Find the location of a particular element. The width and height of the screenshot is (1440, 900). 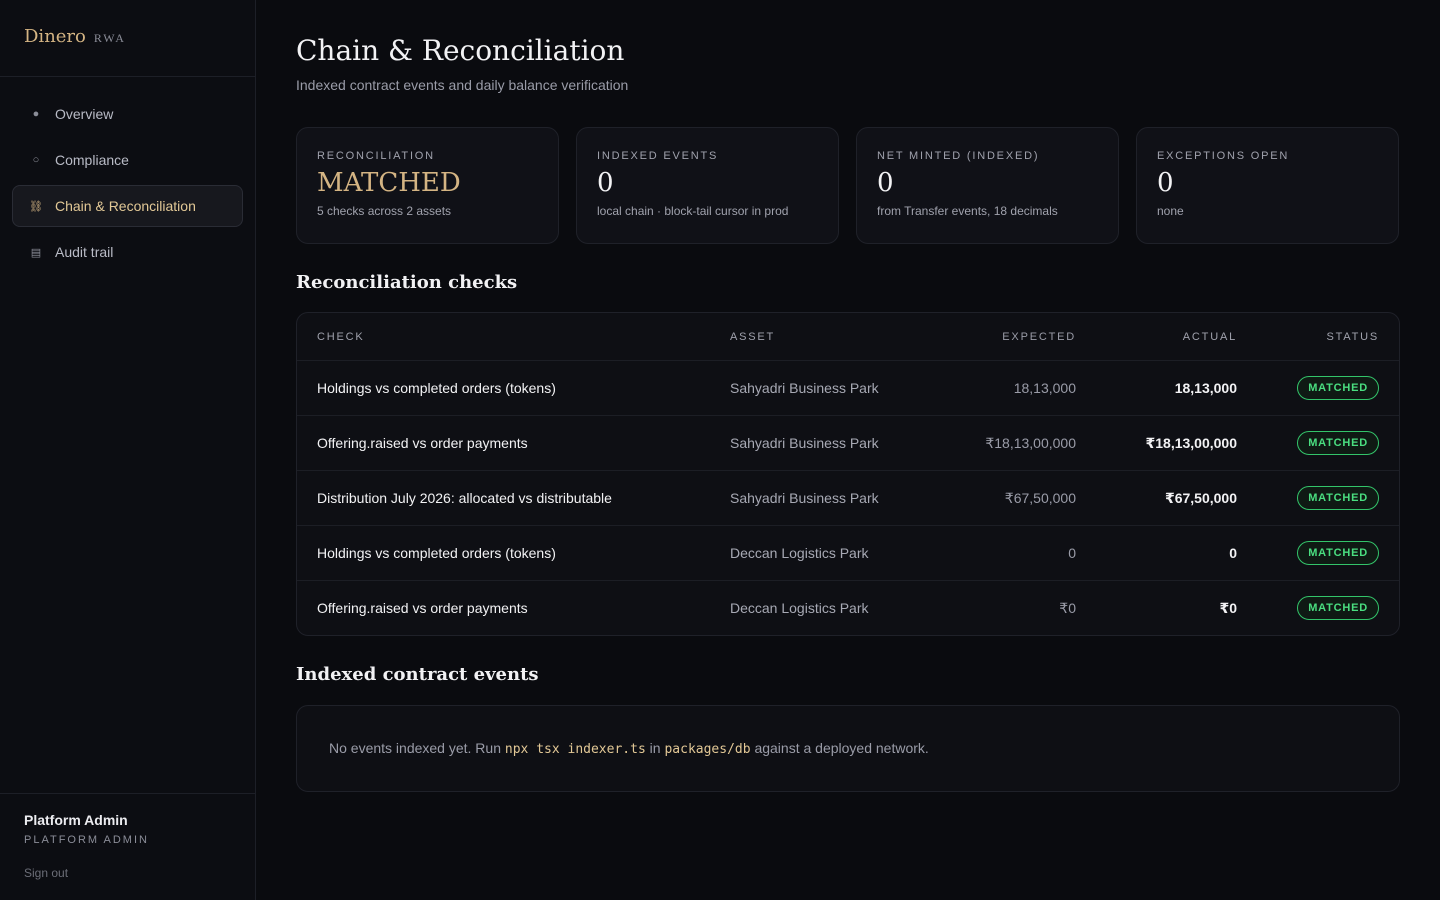

user-role: PLATFORM ADMIN is located at coordinates (86, 840).